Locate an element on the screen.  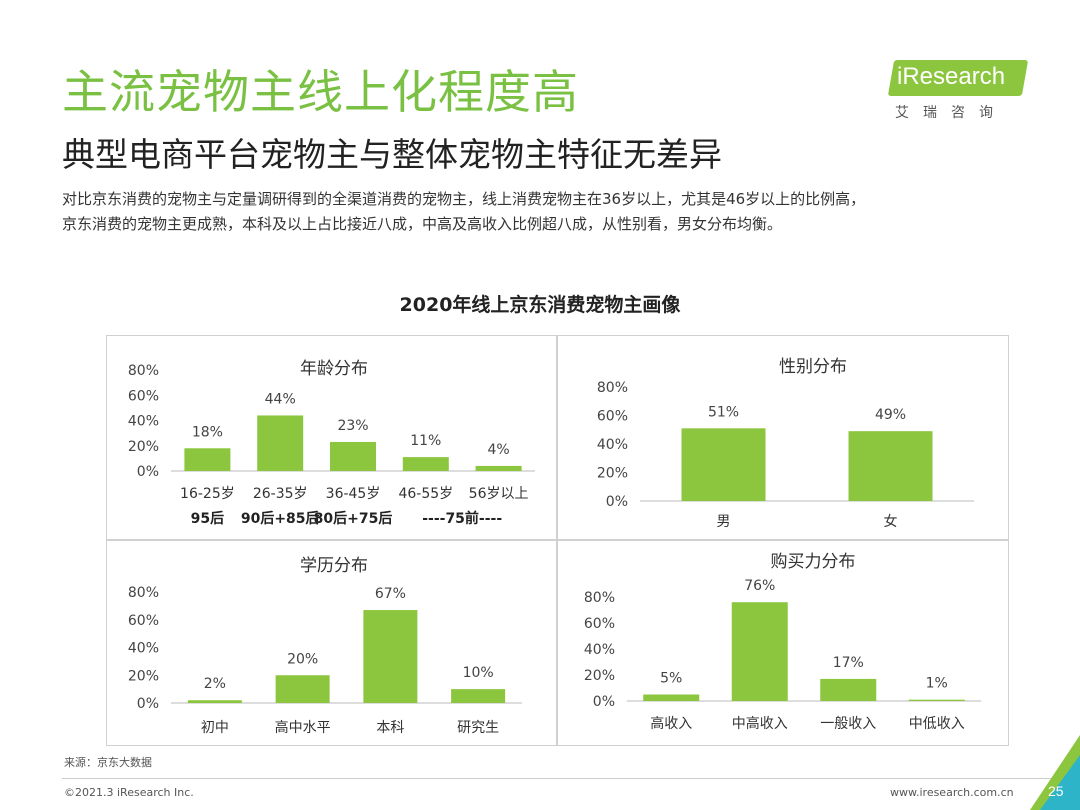
age-y-tick-label: 60% is located at coordinates (143, 396).